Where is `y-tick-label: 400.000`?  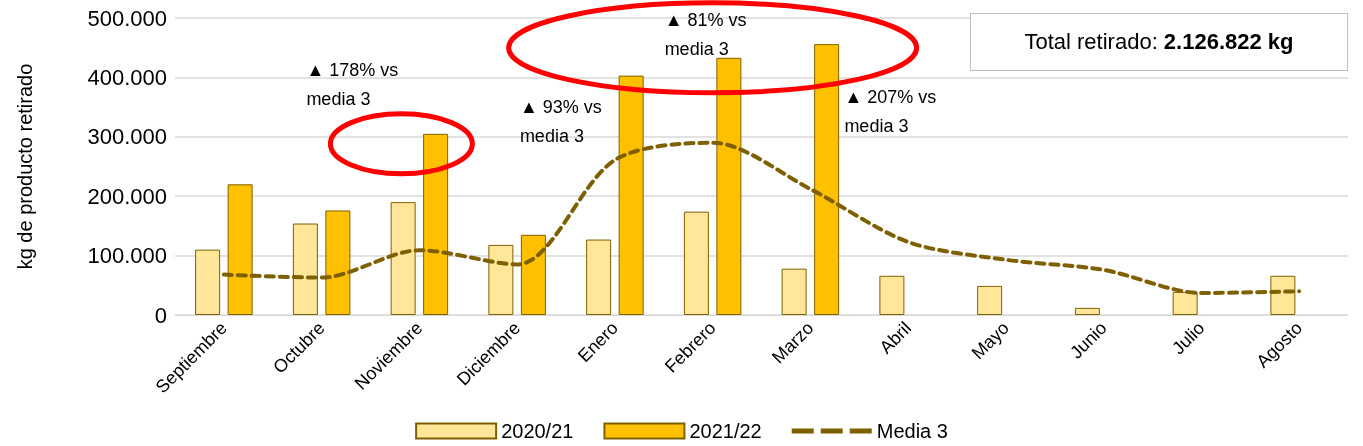 y-tick-label: 400.000 is located at coordinates (127, 77).